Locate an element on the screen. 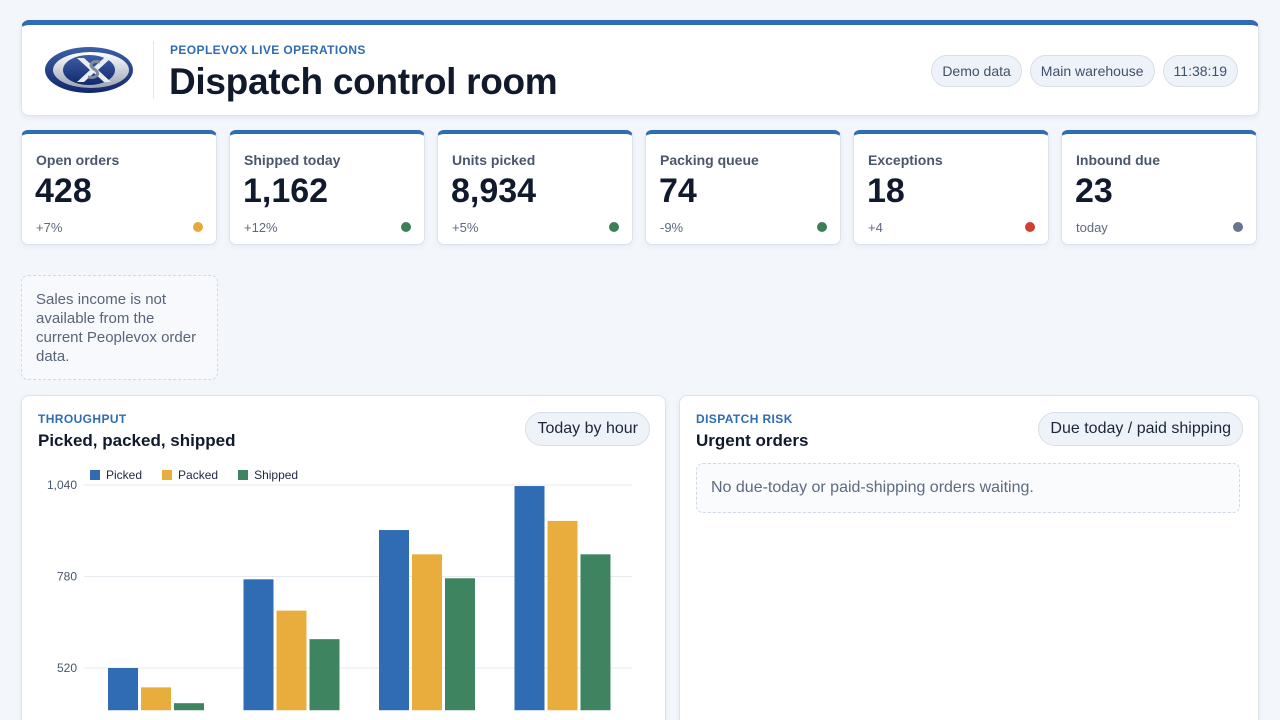 This screenshot has width=1280, height=720. kpi-value: 1,162 is located at coordinates (286, 191).